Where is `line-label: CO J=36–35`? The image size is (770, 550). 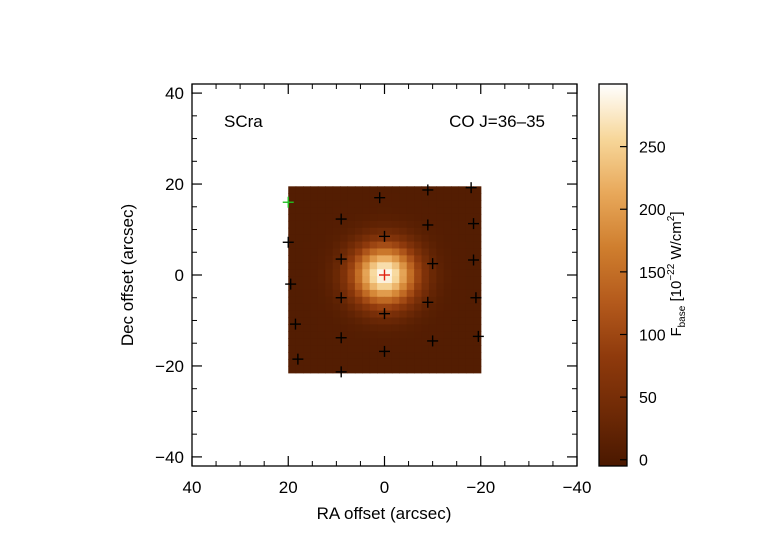
line-label: CO J=36–35 is located at coordinates (497, 121).